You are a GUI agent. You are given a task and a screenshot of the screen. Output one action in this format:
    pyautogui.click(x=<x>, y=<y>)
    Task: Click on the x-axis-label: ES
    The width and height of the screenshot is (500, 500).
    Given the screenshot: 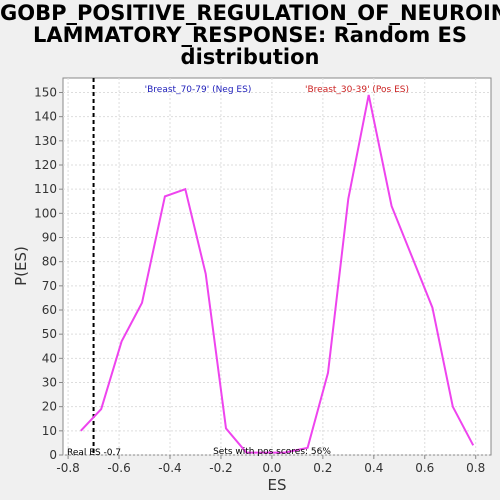 What is the action you would take?
    pyautogui.click(x=277, y=485)
    